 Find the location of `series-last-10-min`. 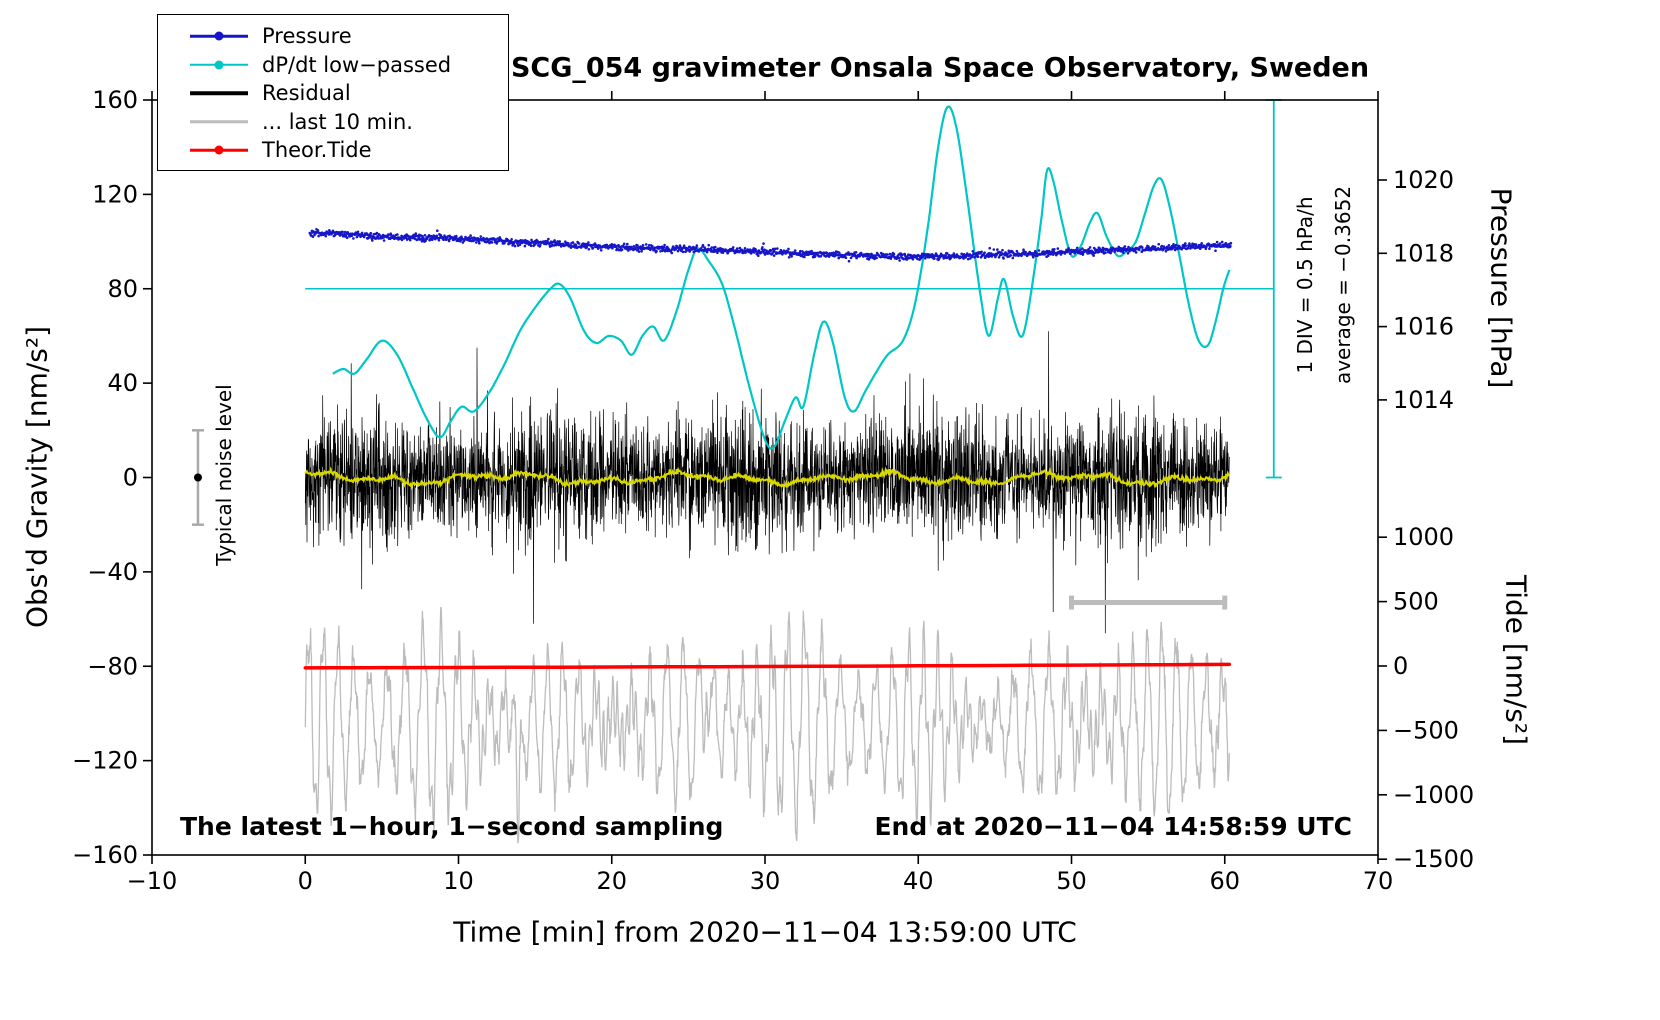

series-last-10-min is located at coordinates (767, 725).